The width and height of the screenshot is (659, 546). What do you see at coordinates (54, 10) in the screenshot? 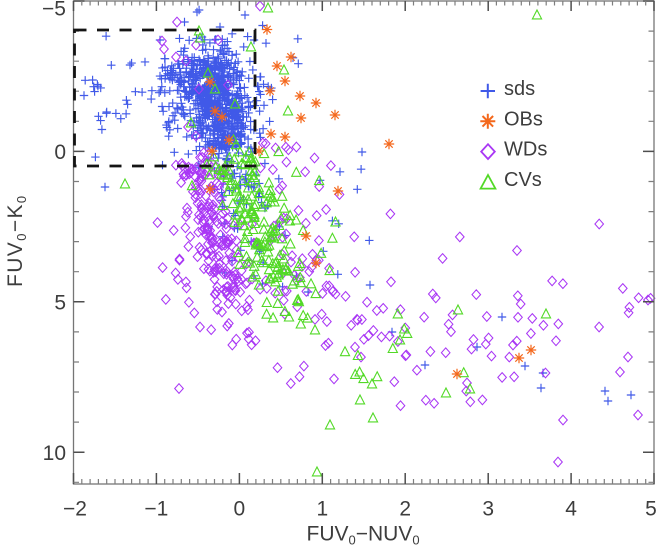
I see `svg-text: −5` at bounding box center [54, 10].